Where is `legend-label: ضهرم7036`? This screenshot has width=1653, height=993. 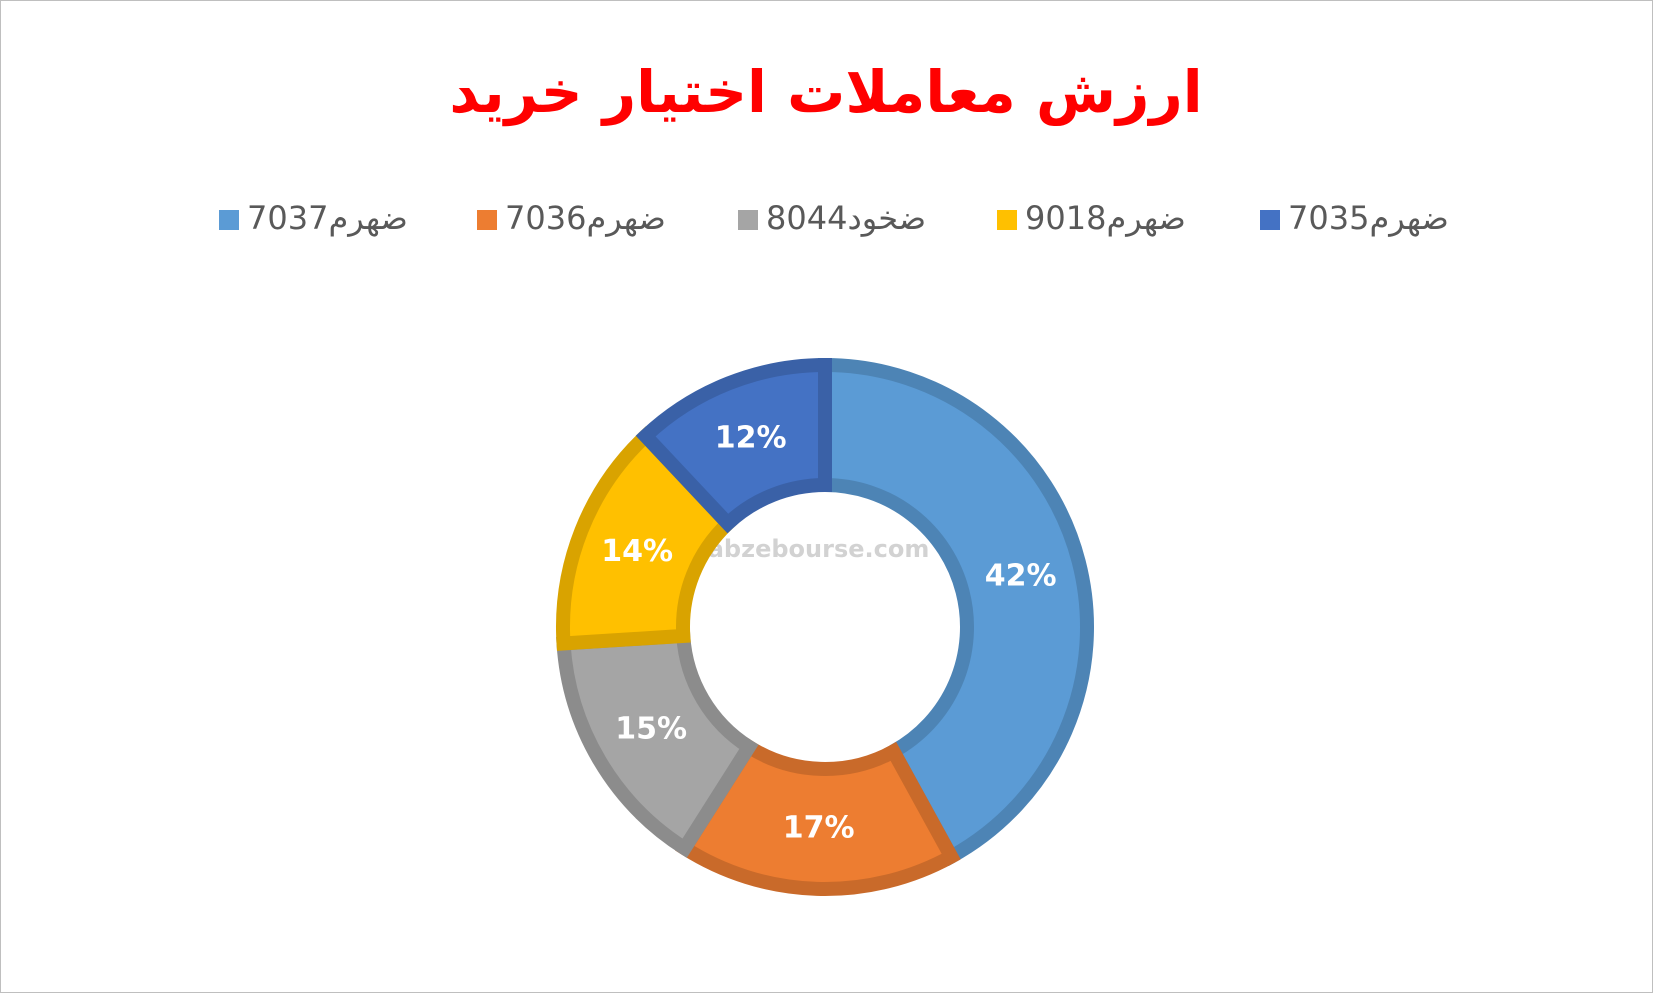 legend-label: ضهرم7036 is located at coordinates (585, 218).